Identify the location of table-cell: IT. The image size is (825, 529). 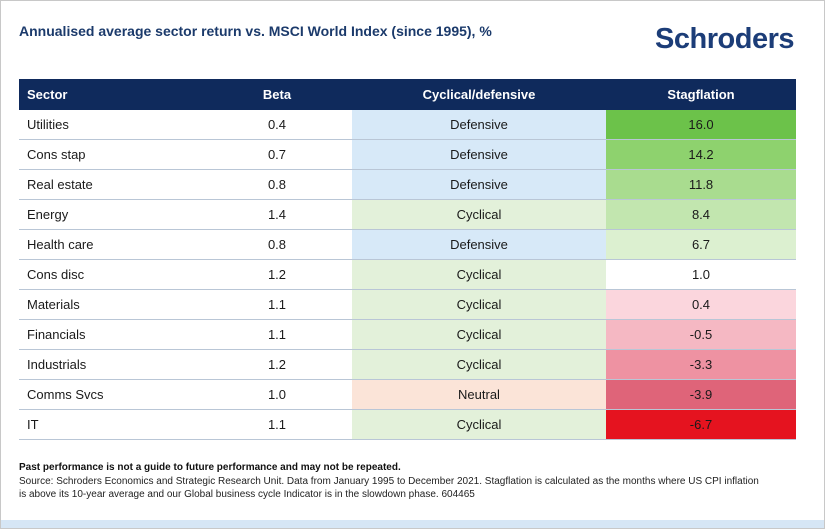
(110, 424).